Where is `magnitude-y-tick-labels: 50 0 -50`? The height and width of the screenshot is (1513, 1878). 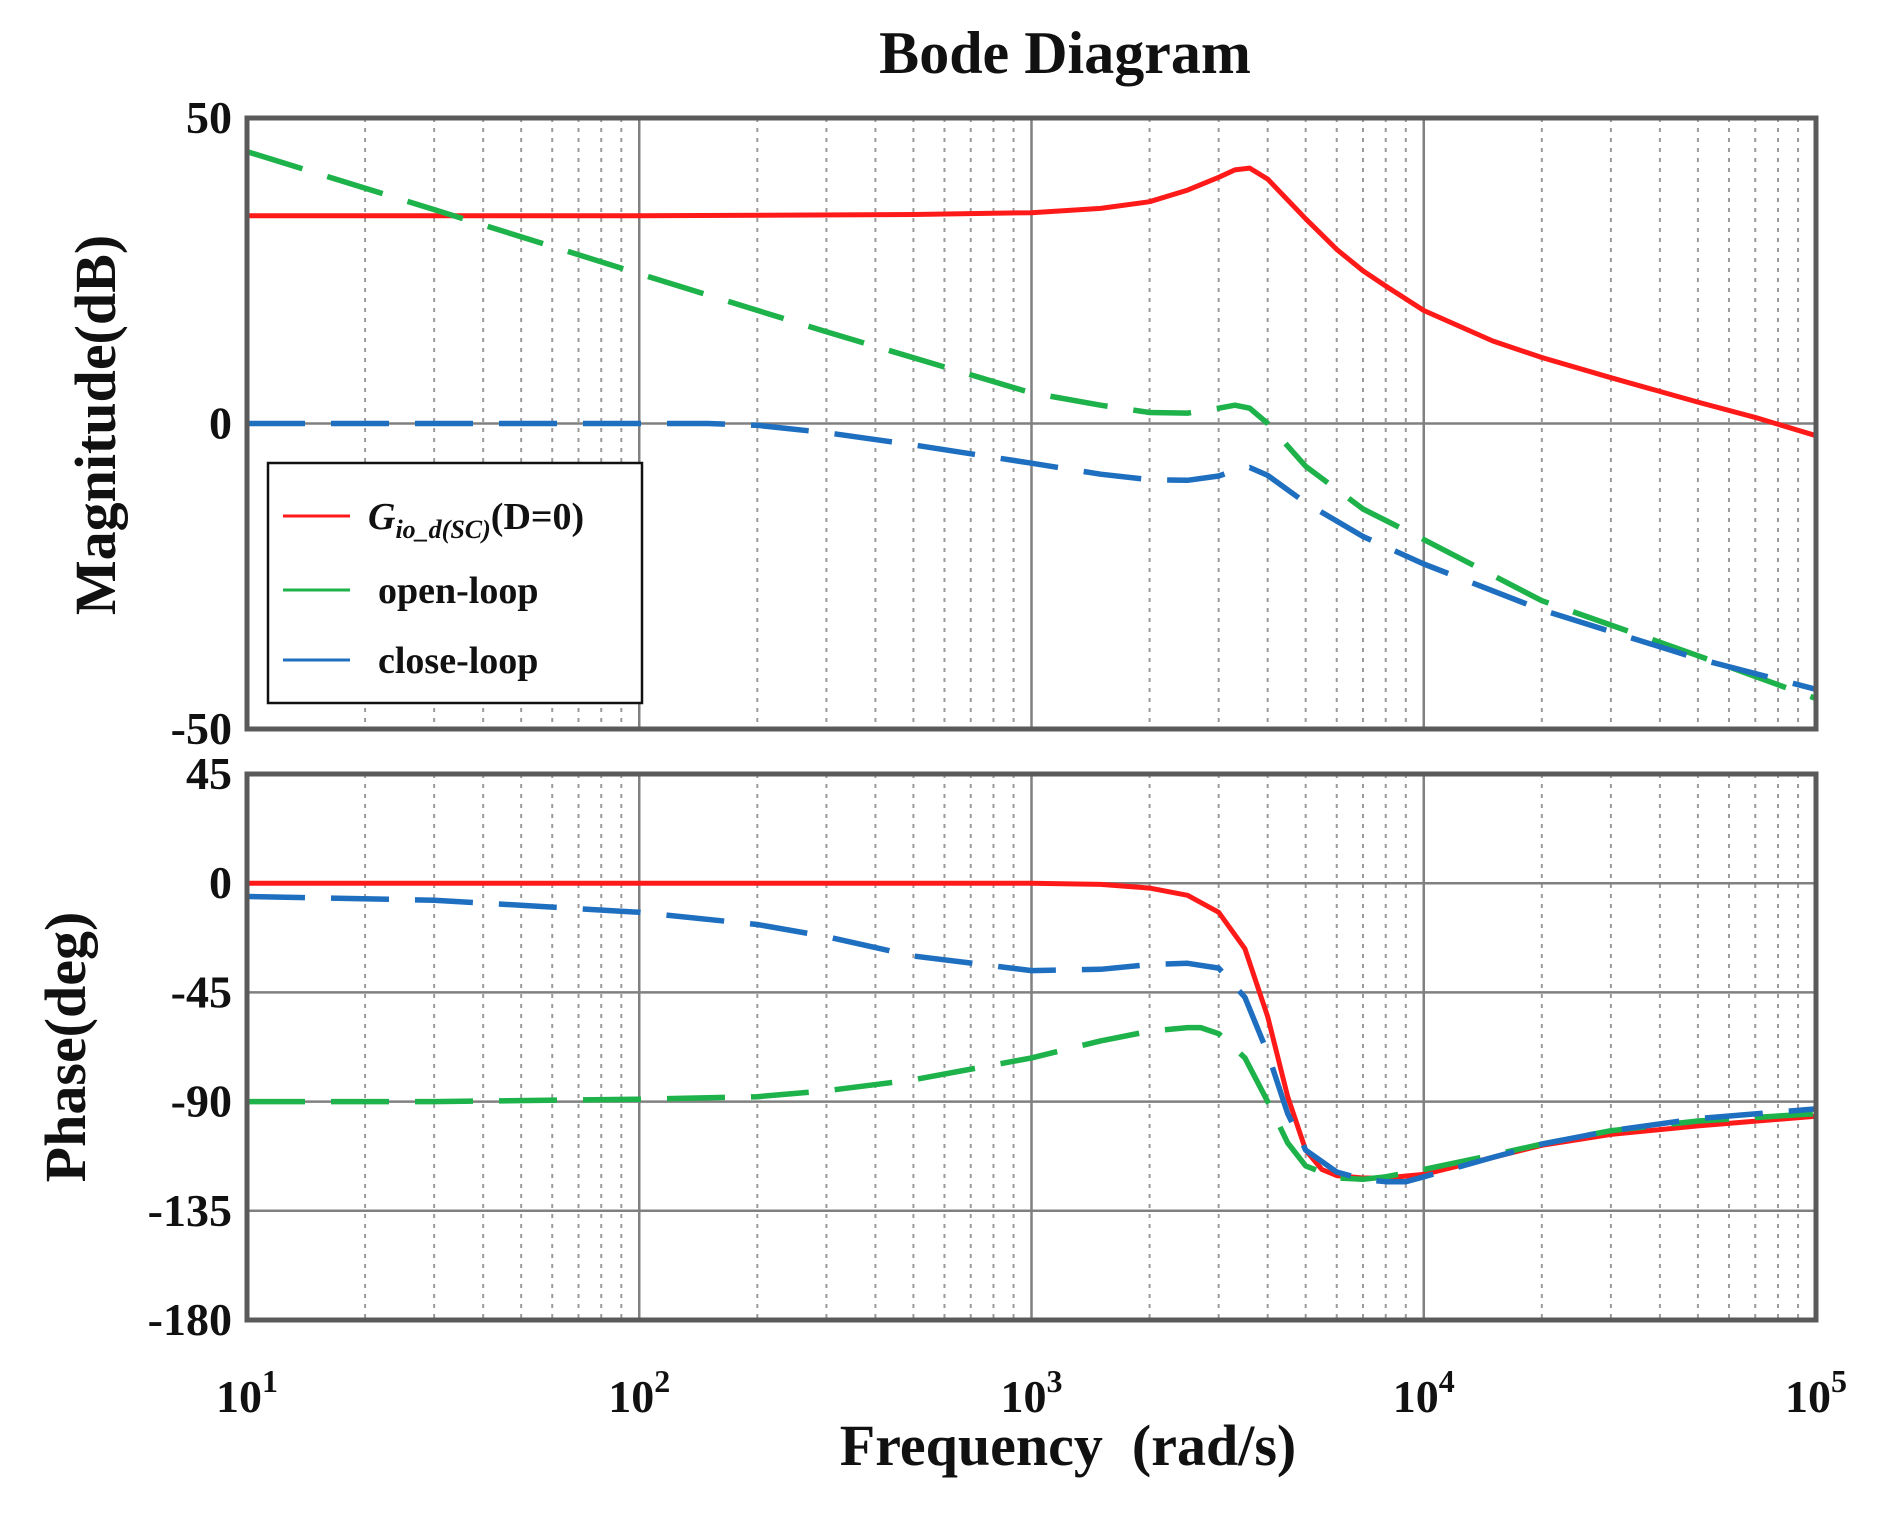
magnitude-y-tick-labels: 50 0 -50 is located at coordinates (201, 423).